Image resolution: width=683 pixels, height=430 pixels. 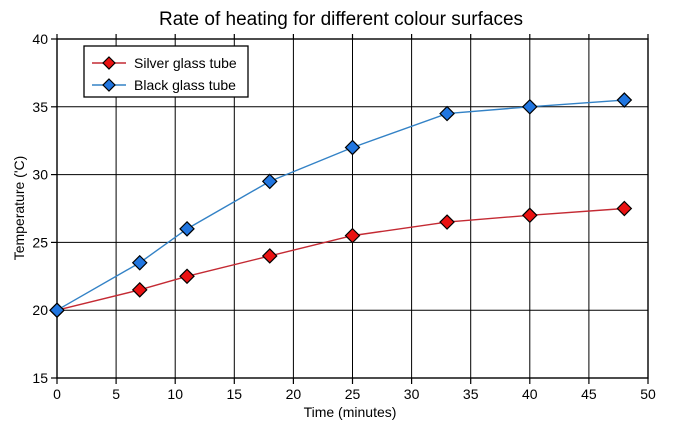 I want to click on legend-label: Black glass tube, so click(x=185, y=85).